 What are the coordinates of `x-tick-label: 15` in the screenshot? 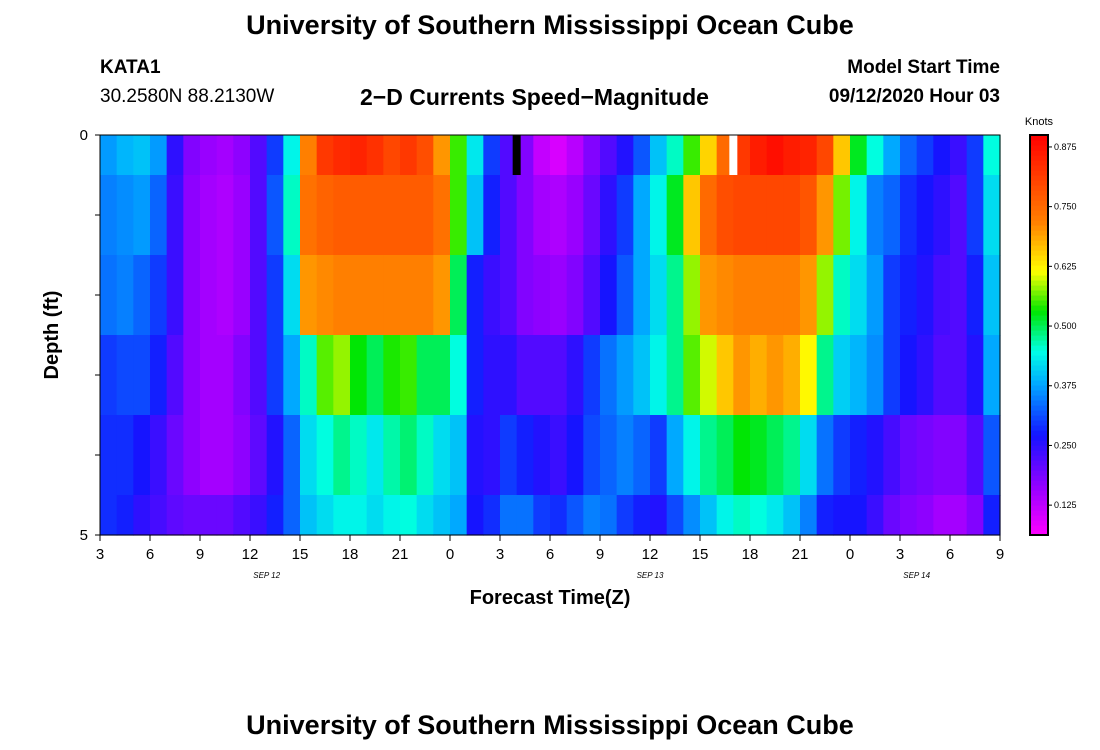 It's located at (300, 554).